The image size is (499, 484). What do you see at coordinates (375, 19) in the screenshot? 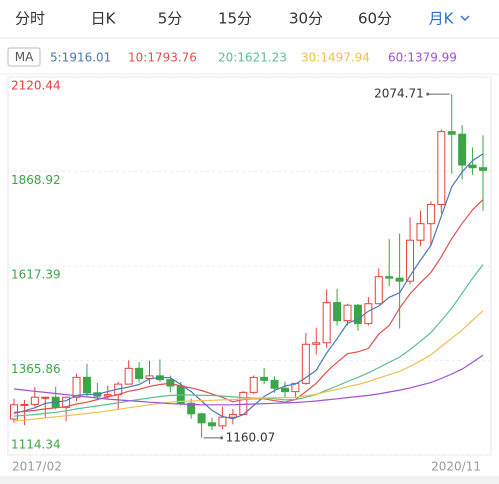
I see `tab: 60分` at bounding box center [375, 19].